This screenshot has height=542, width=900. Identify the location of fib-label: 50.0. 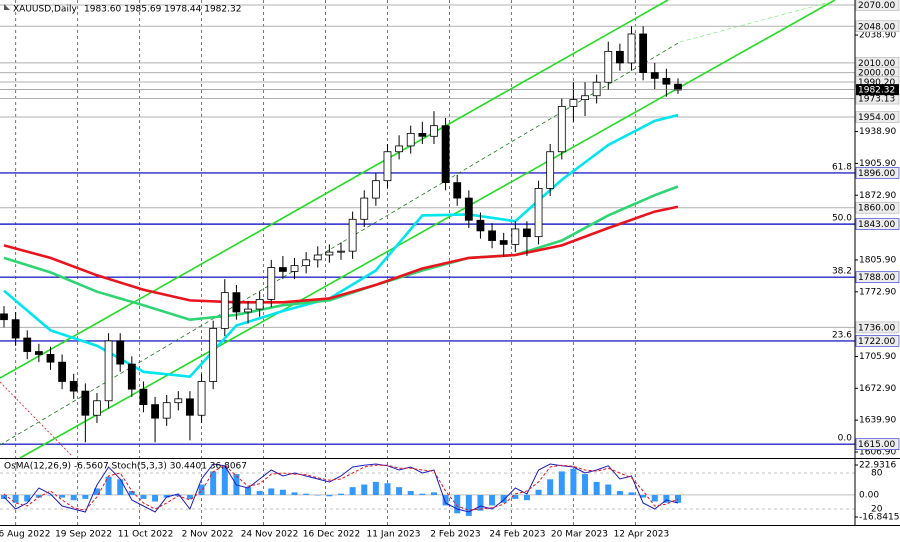
(842, 219).